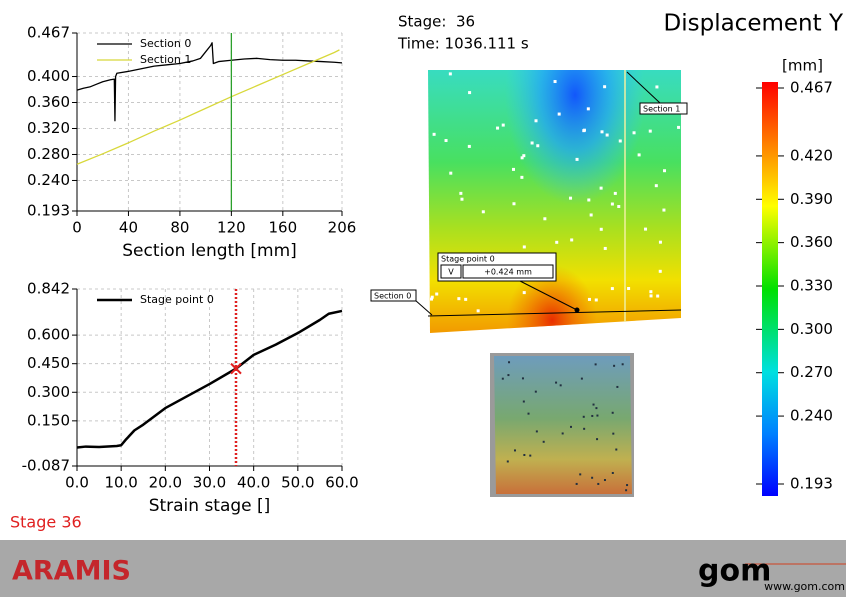 The width and height of the screenshot is (846, 597). Describe the element at coordinates (811, 88) in the screenshot. I see `colorbar-label: 0.467` at that location.